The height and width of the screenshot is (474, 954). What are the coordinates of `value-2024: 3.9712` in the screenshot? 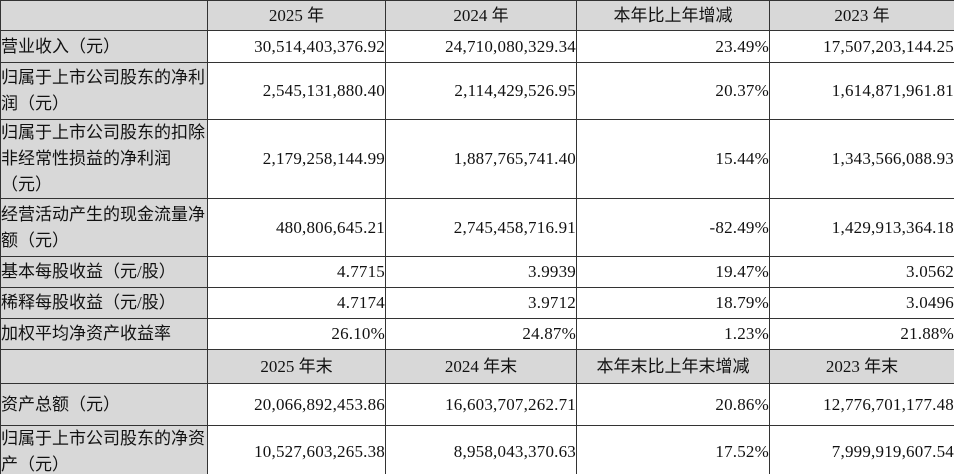 It's located at (481, 303).